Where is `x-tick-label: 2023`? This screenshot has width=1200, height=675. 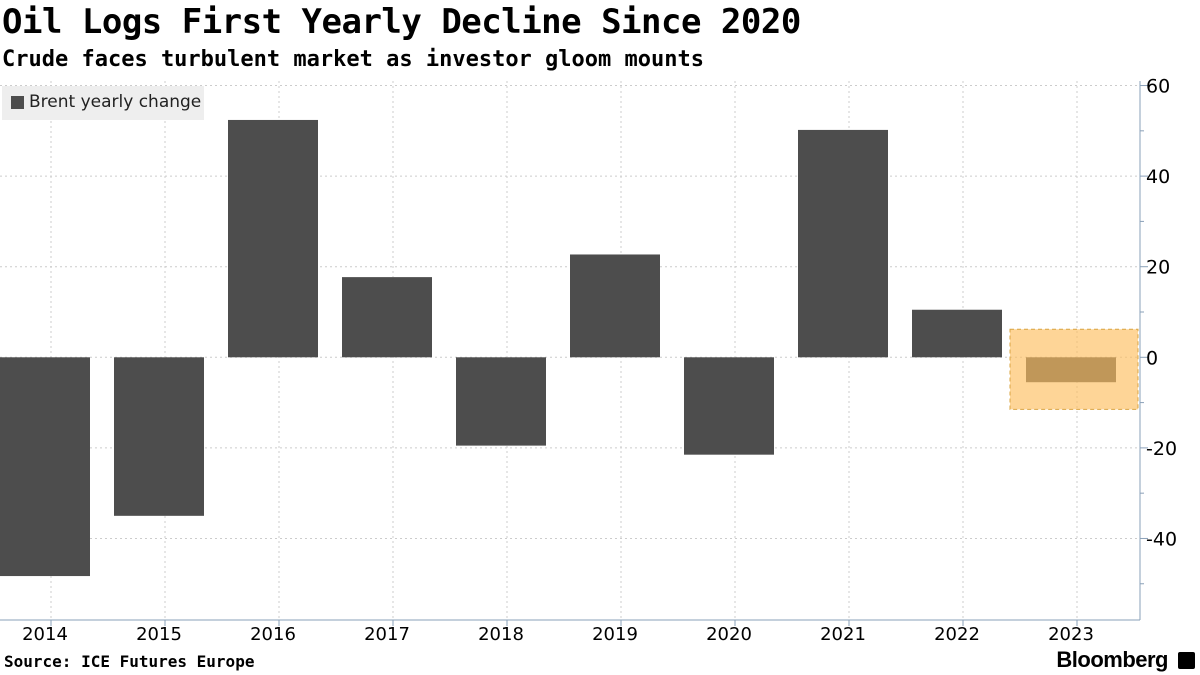 x-tick-label: 2023 is located at coordinates (1071, 634).